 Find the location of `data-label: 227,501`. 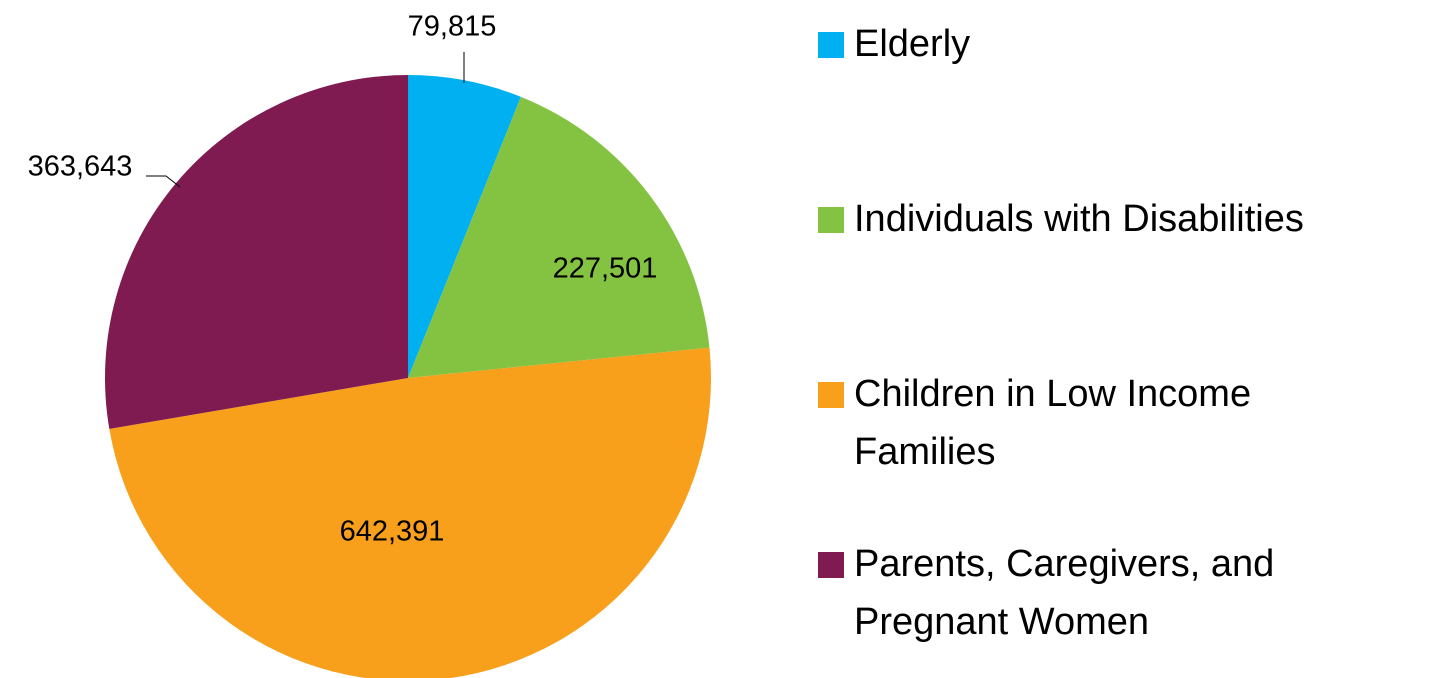

data-label: 227,501 is located at coordinates (605, 269).